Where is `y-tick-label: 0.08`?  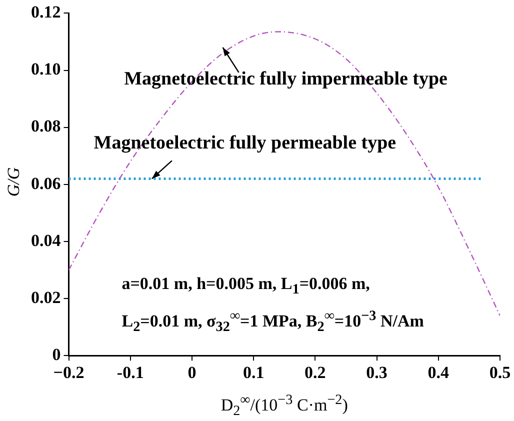
y-tick-label: 0.08 is located at coordinates (46, 126).